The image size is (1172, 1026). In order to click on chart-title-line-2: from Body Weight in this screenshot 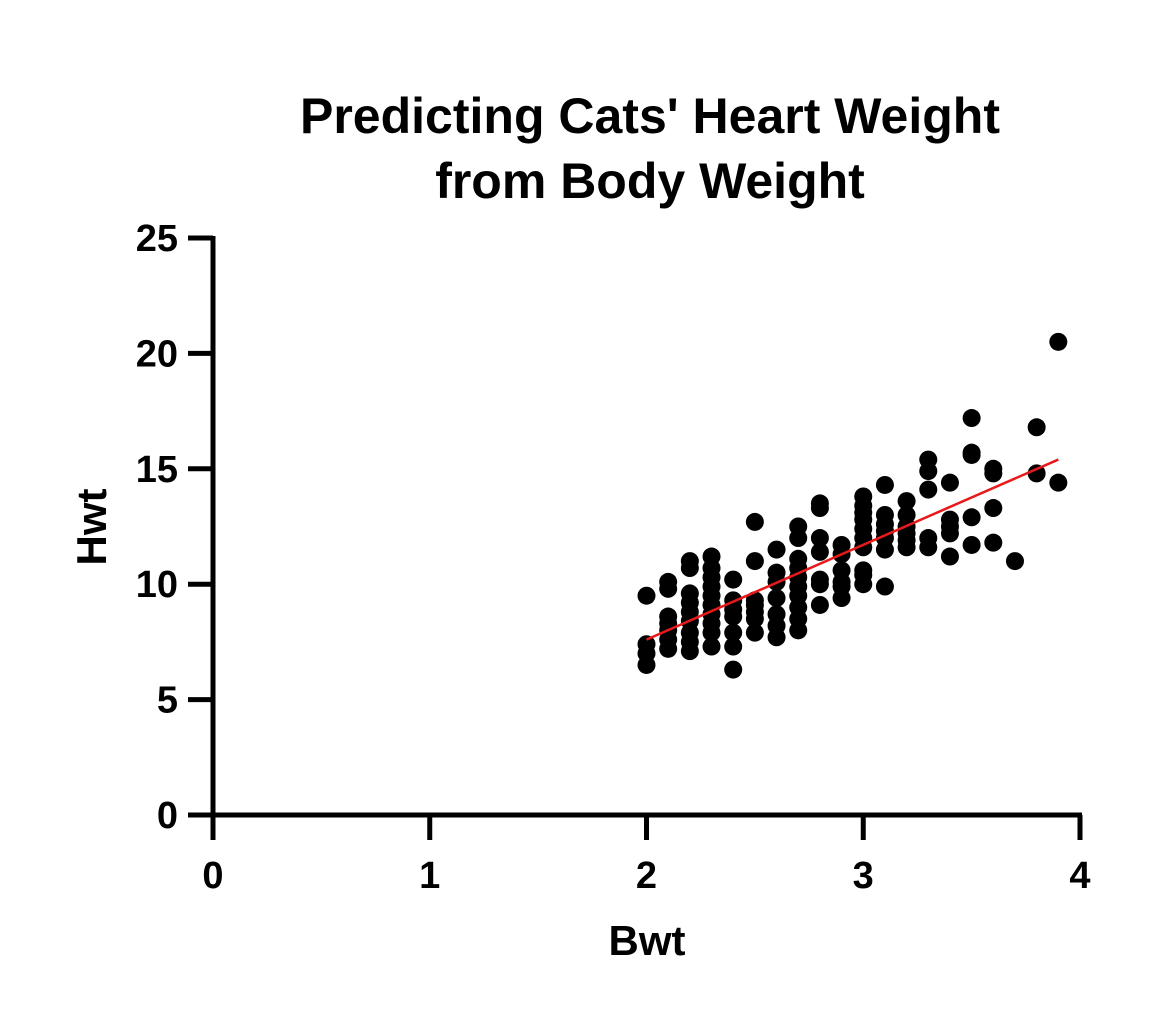, I will do `click(650, 181)`.